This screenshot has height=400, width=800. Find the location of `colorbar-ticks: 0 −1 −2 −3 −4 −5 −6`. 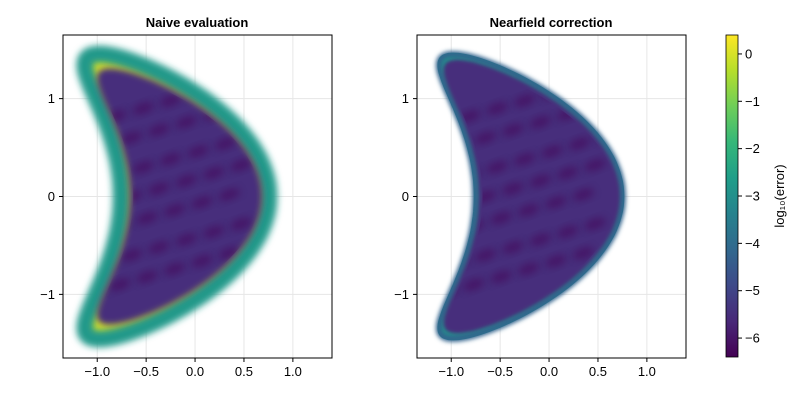

colorbar-ticks: 0 −1 −2 −3 −4 −5 −6 is located at coordinates (749, 196).